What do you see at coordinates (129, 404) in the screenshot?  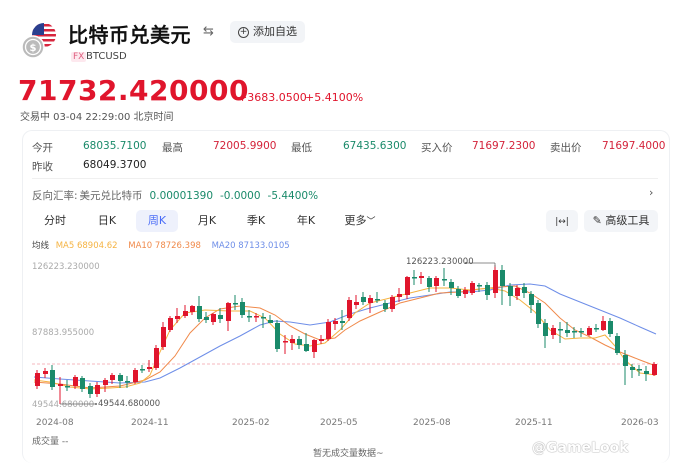 I see `min-price-annotation: 49544.680000` at bounding box center [129, 404].